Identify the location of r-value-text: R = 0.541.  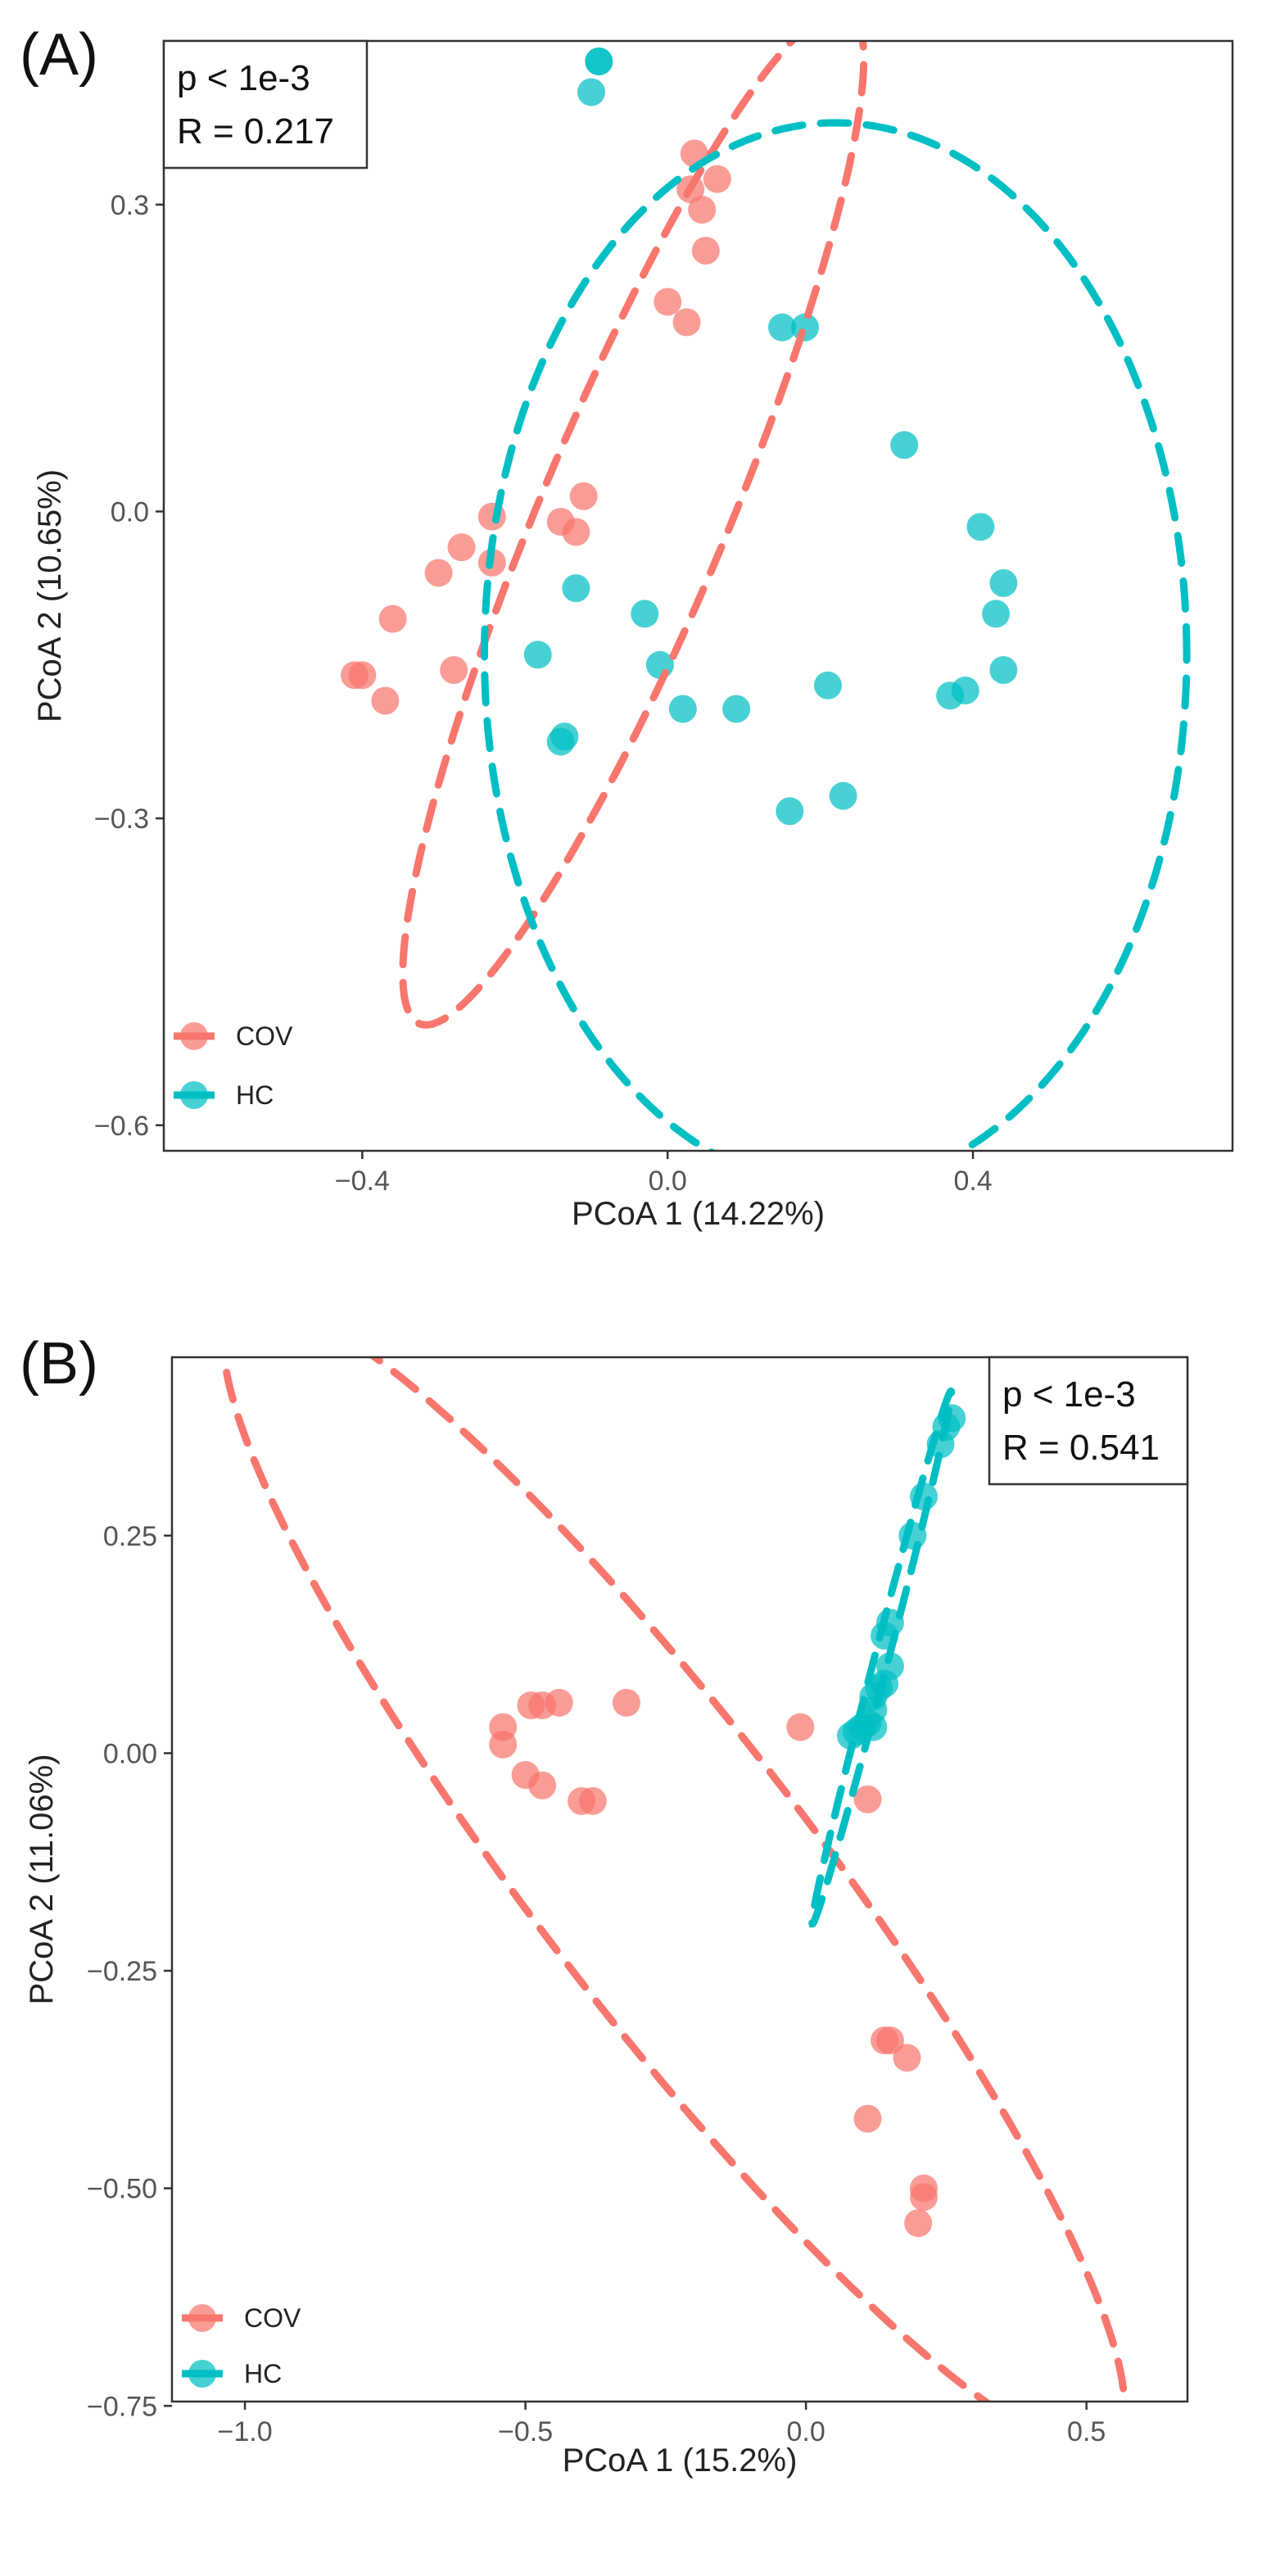
(1081, 1448).